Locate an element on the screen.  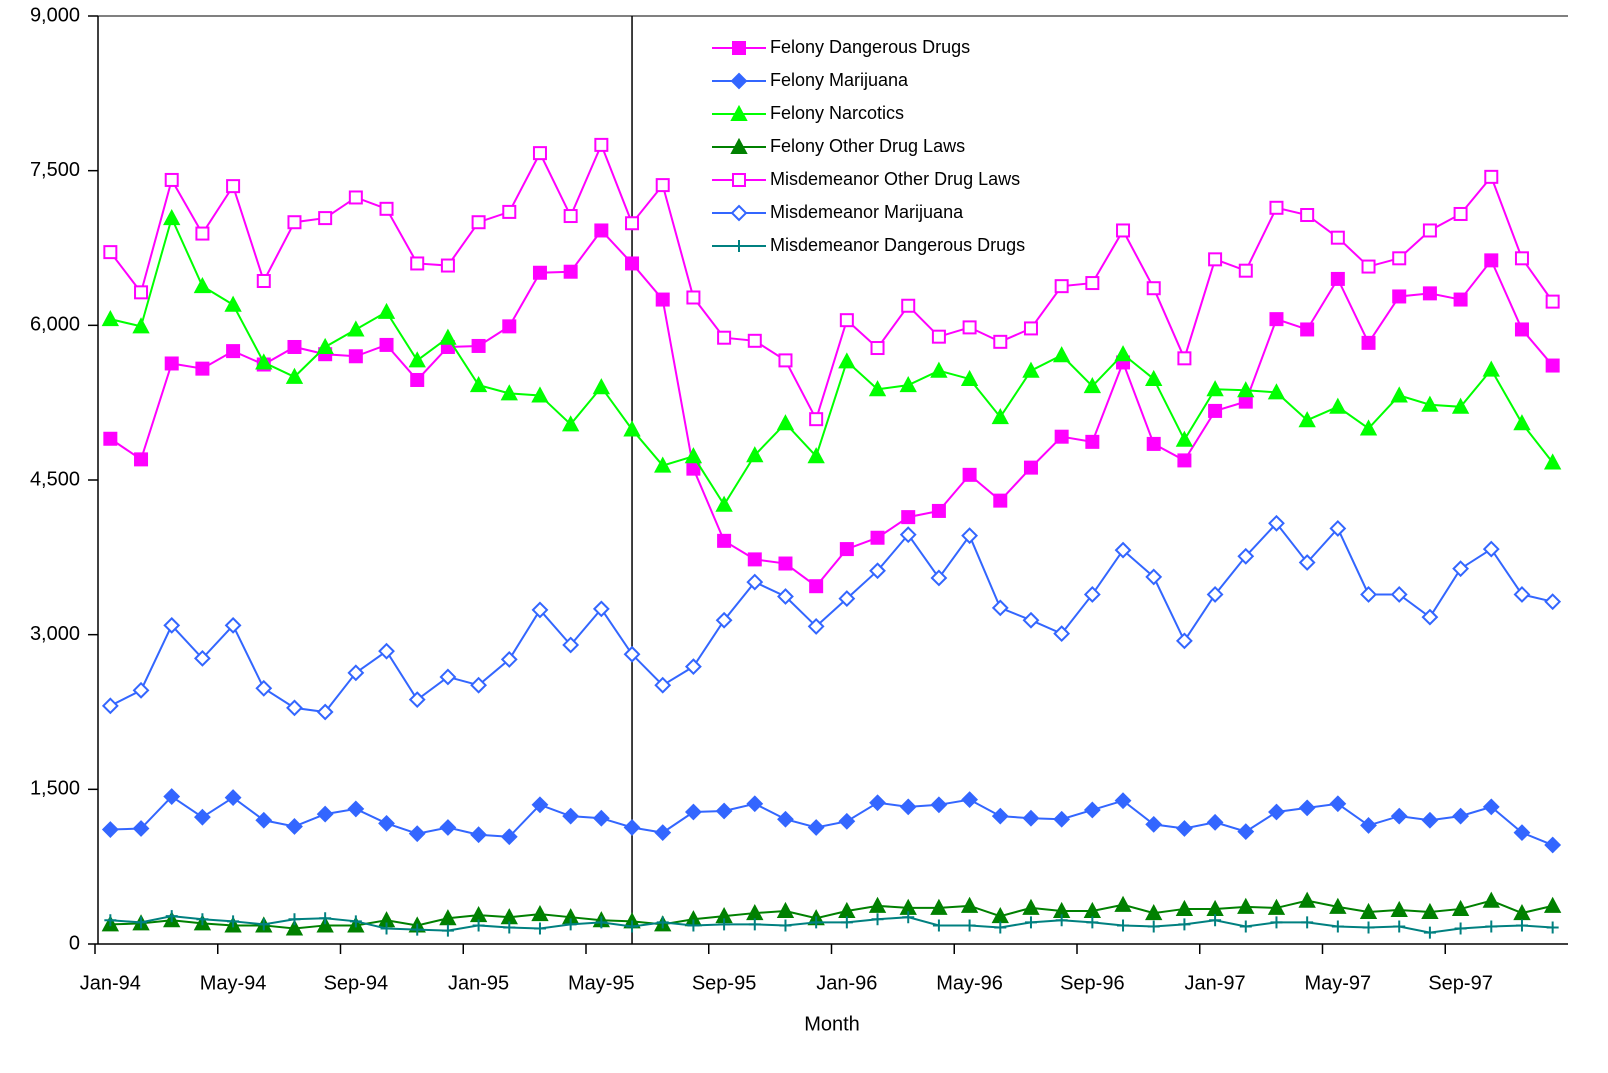
x-tick-label: Jan-94 is located at coordinates (110, 983).